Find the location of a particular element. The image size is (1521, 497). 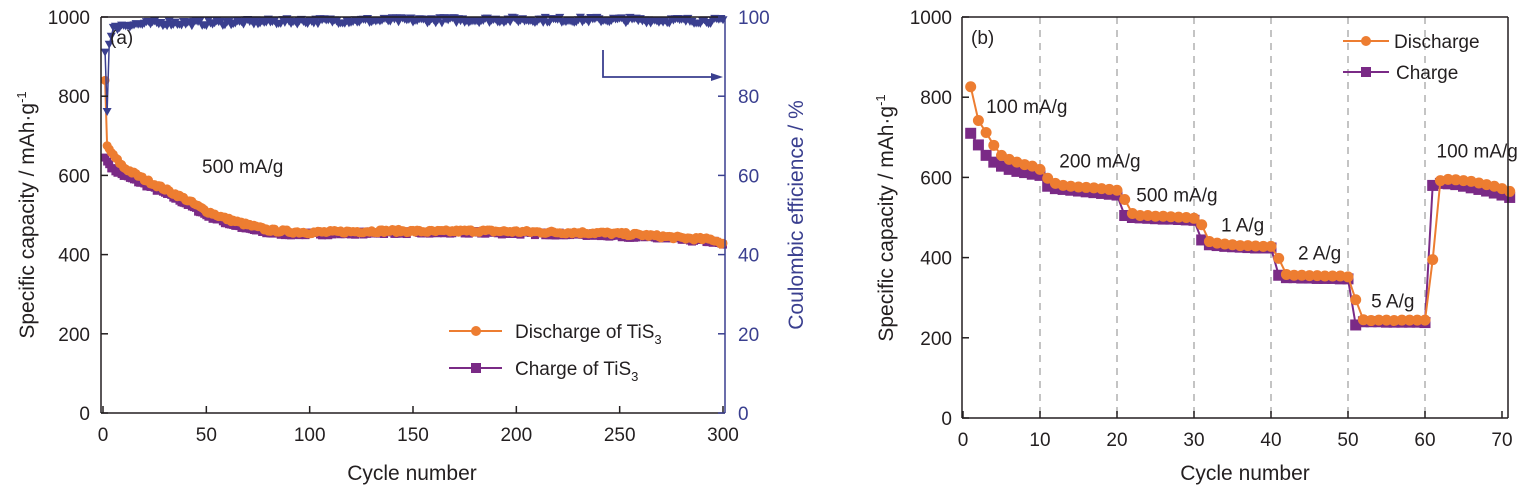

panel-a-y2-tick-label: 0 is located at coordinates (743, 414).